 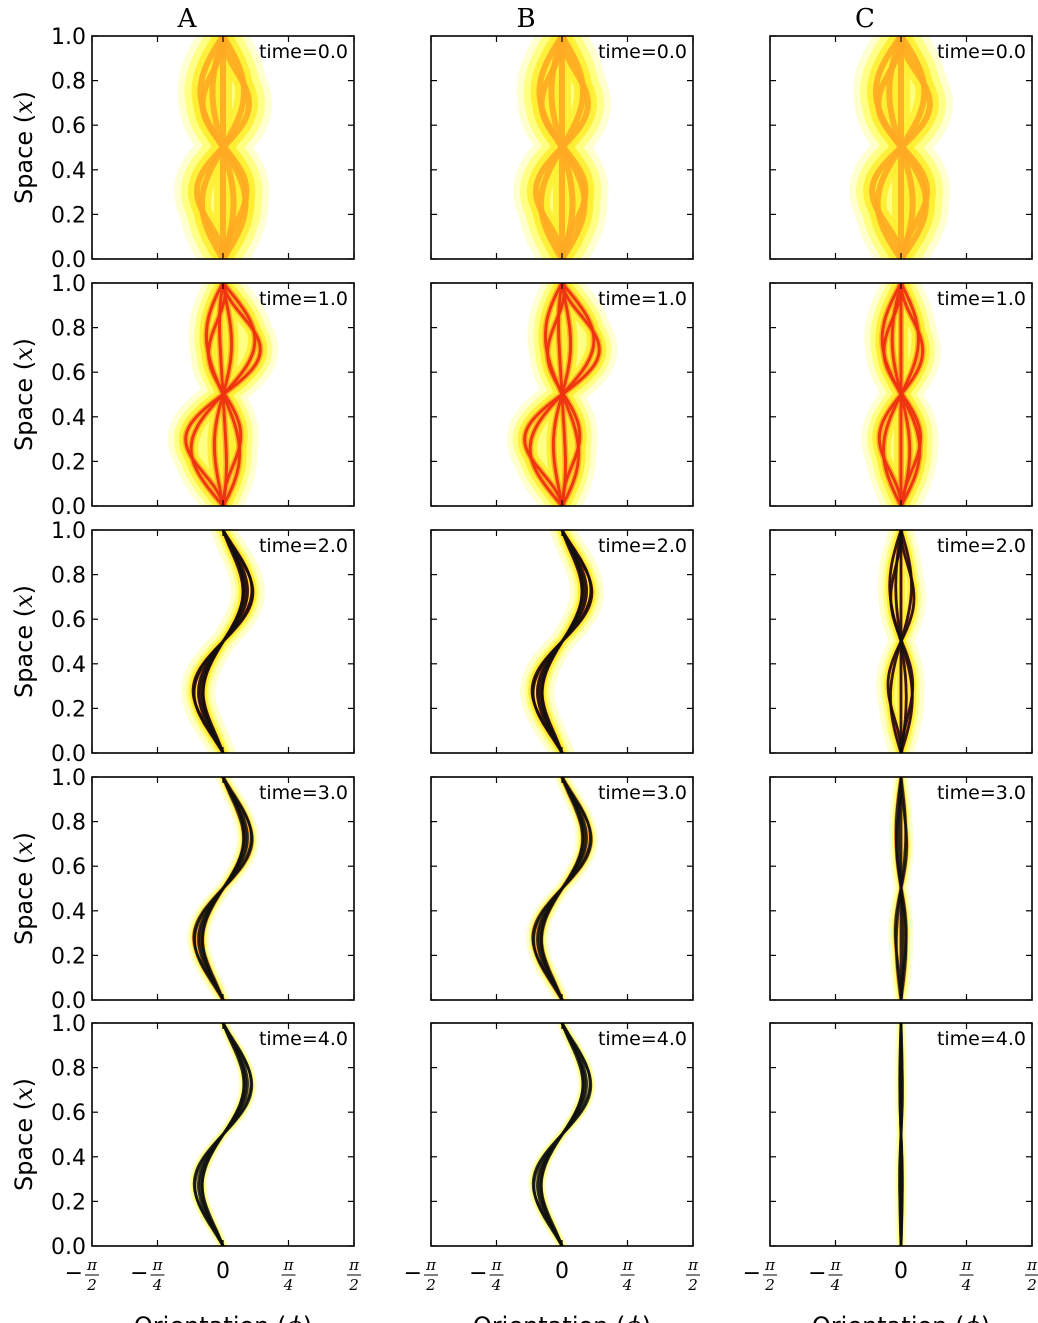 I want to click on panel-C-1: time=1.0, so click(x=901, y=394).